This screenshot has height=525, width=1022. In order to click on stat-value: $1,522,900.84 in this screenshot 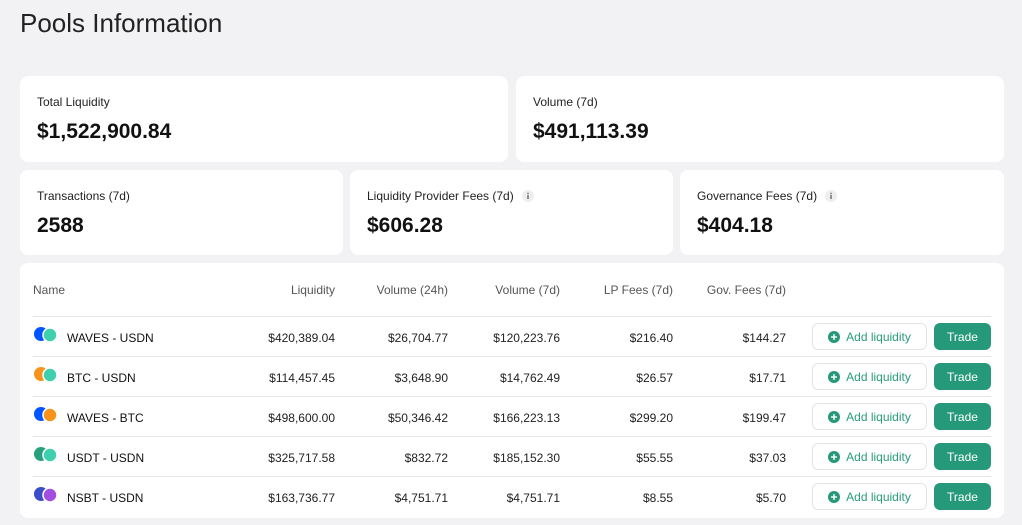, I will do `click(104, 131)`.